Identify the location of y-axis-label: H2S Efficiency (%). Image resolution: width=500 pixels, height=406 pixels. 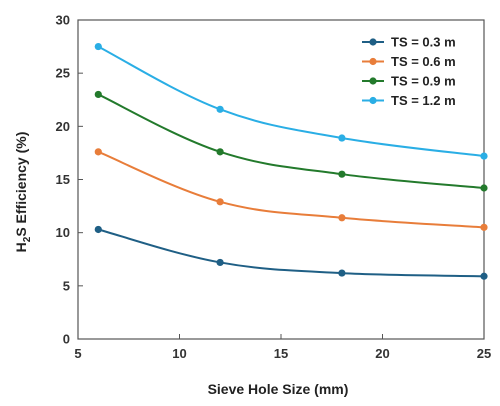
(23, 192).